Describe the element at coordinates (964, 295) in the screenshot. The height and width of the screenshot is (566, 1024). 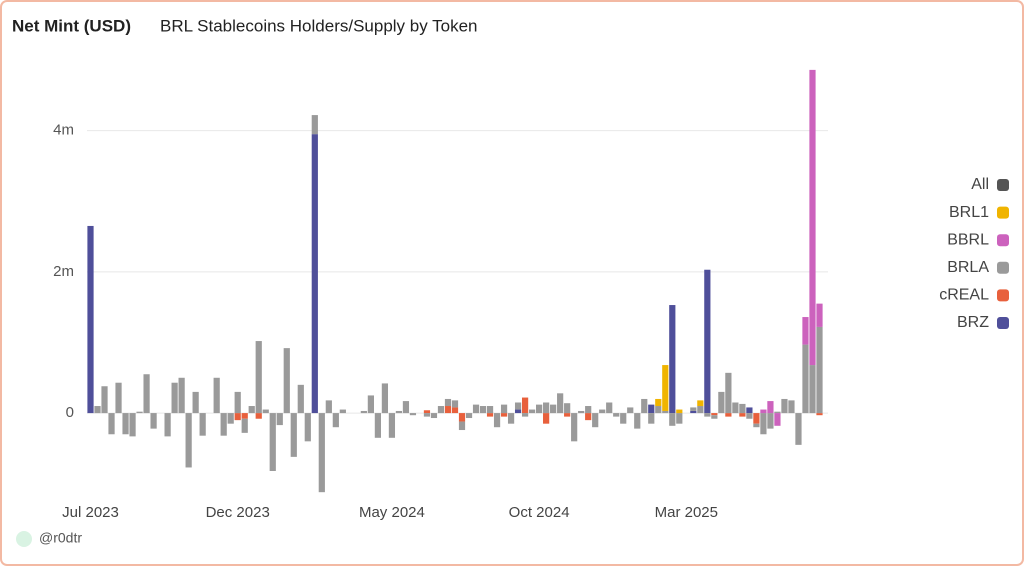
I see `legend-label: cREAL` at that location.